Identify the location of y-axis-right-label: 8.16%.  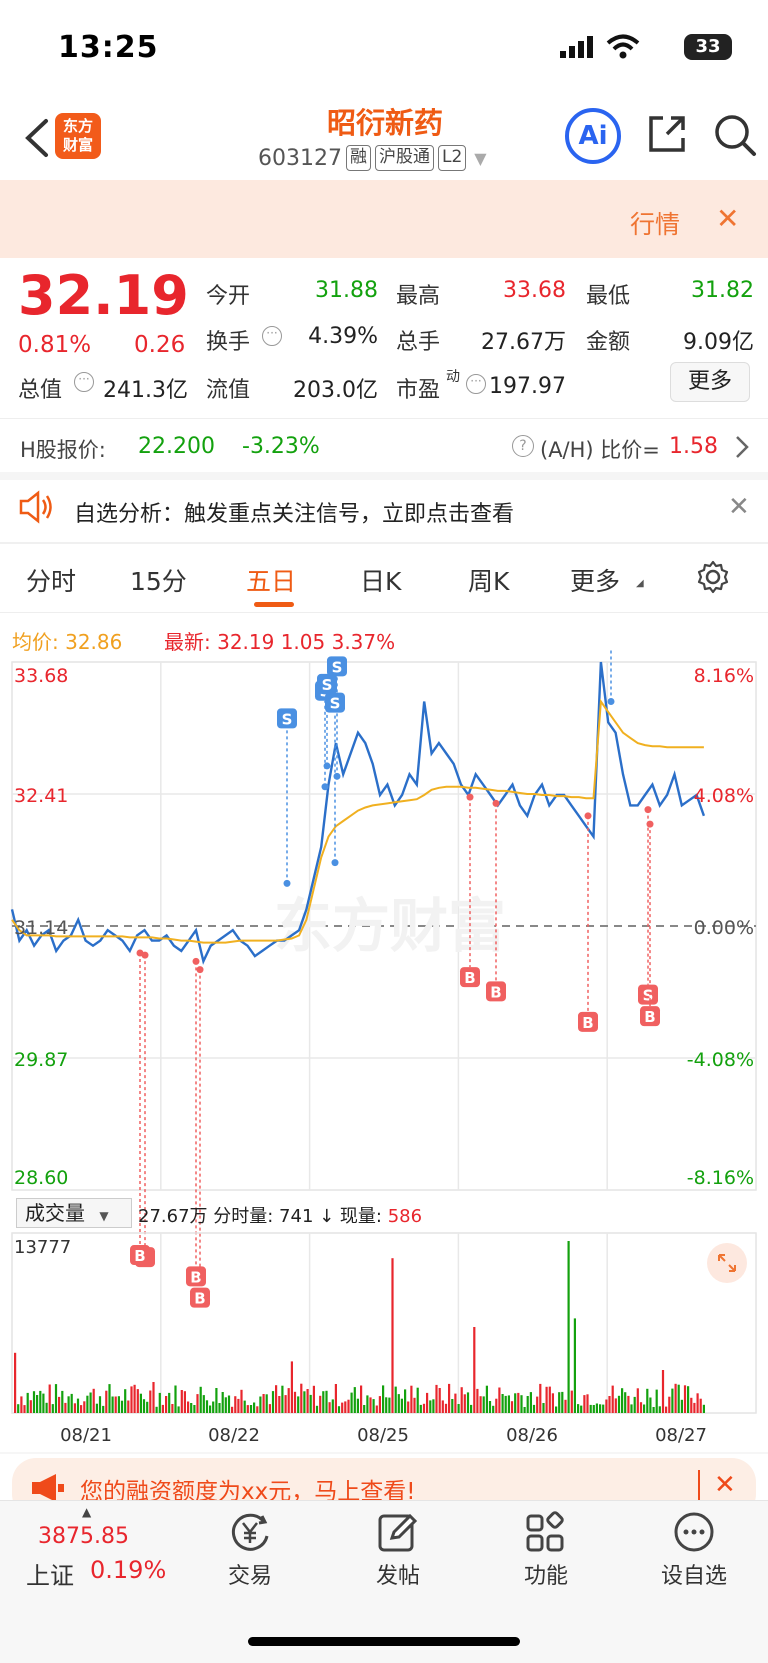
(724, 676).